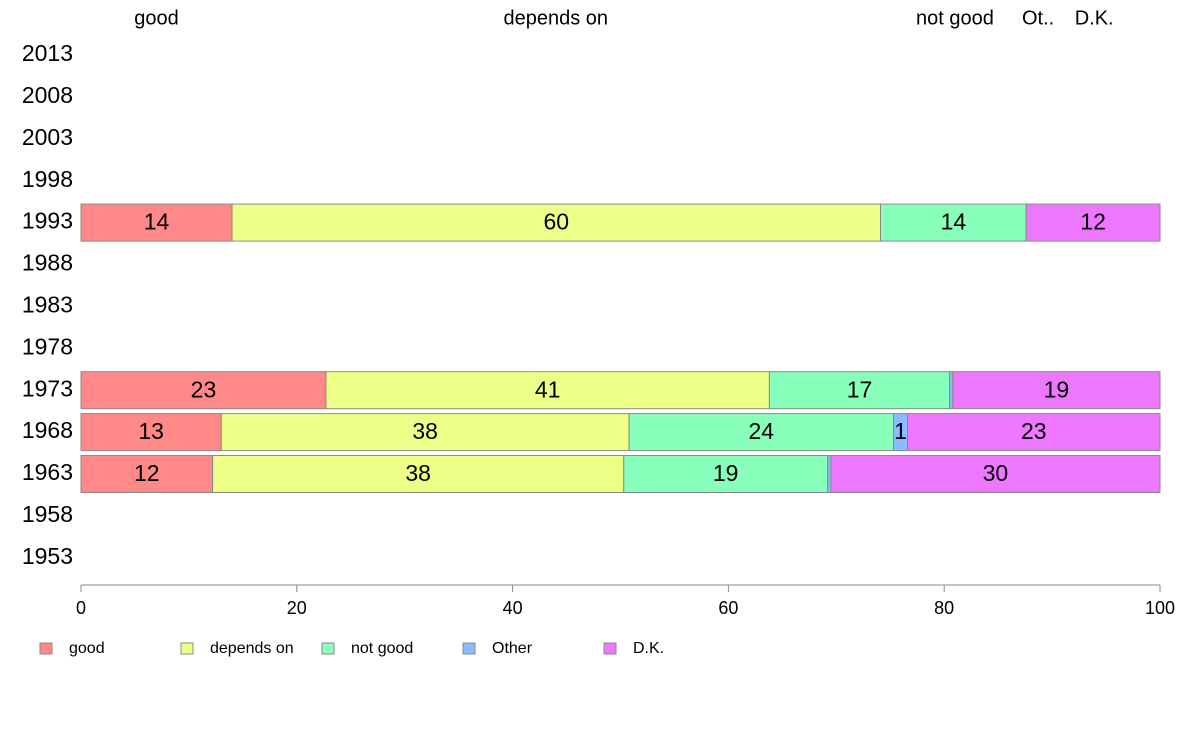 Image resolution: width=1188 pixels, height=736 pixels. Describe the element at coordinates (47, 472) in the screenshot. I see `category-label: 1963` at that location.